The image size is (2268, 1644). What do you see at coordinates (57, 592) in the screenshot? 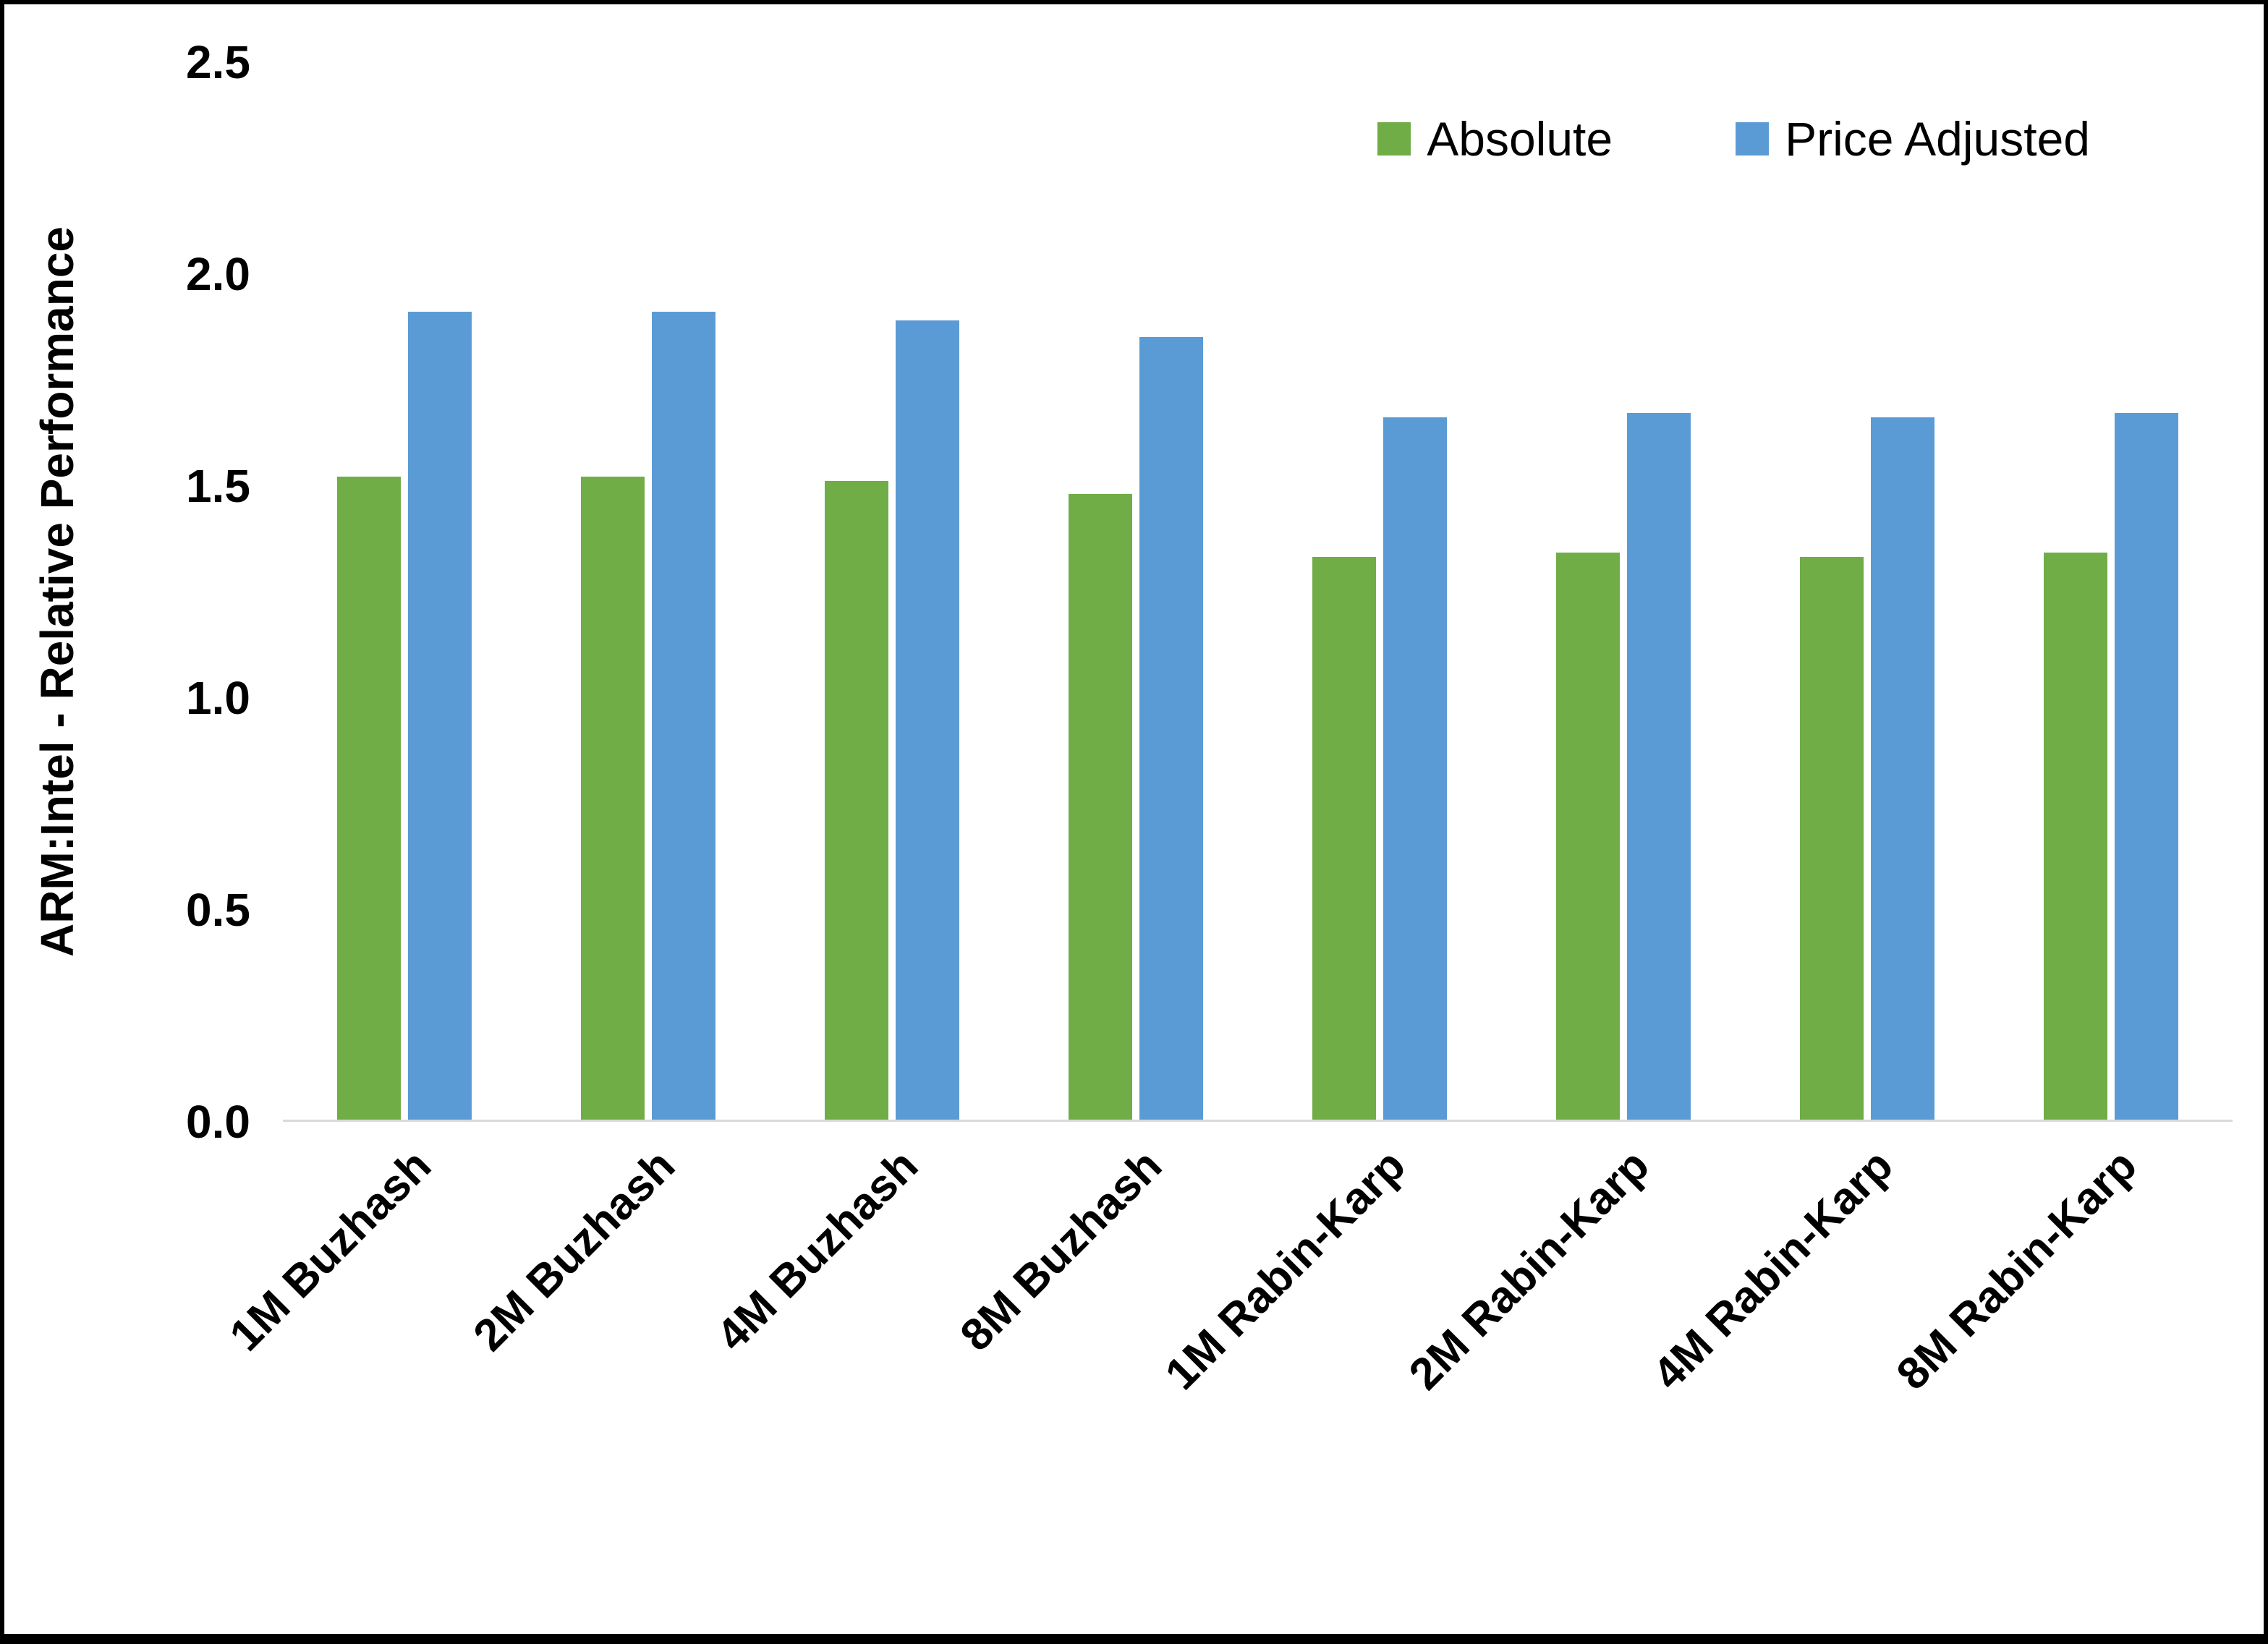
I see `y-axis-title: ARM:Intel - Relative Performance` at bounding box center [57, 592].